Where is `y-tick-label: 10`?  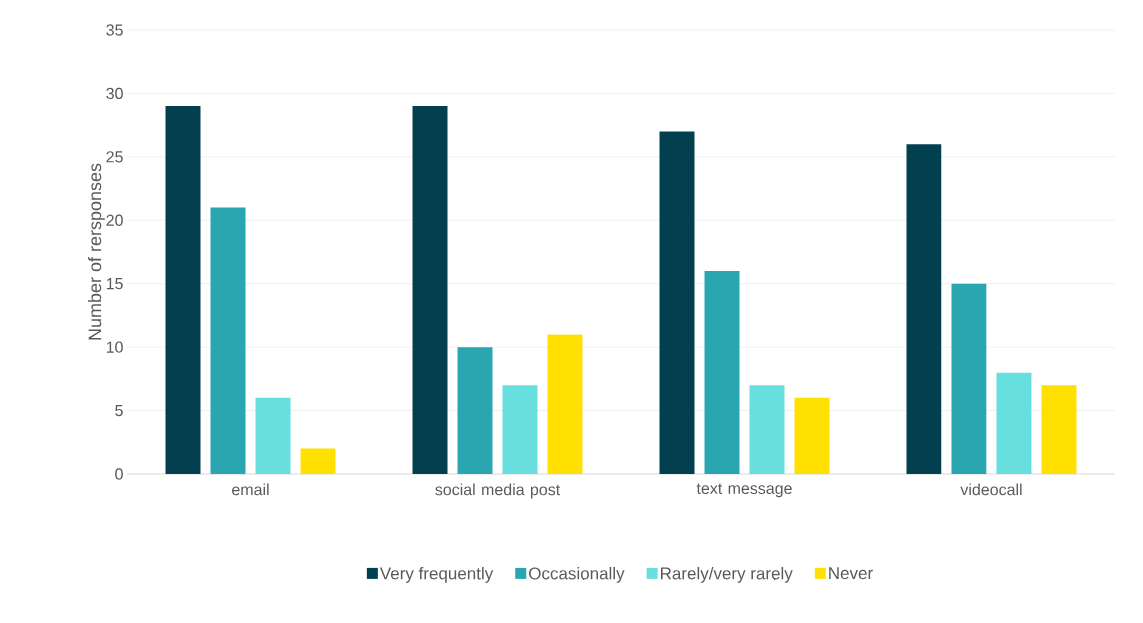
y-tick-label: 10 is located at coordinates (114, 347).